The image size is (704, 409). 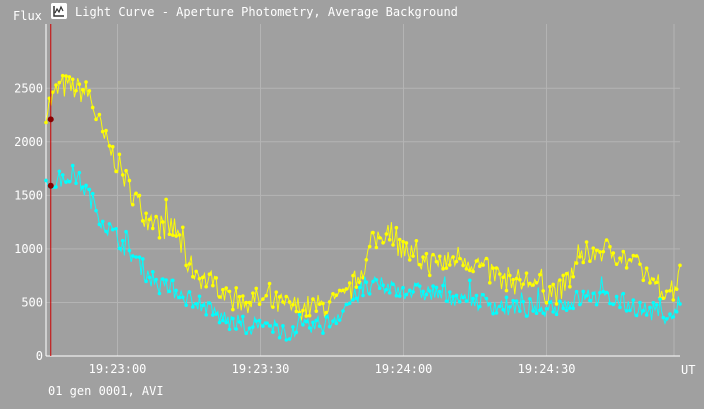 What do you see at coordinates (261, 369) in the screenshot?
I see `x-tick-label: 19:23:30` at bounding box center [261, 369].